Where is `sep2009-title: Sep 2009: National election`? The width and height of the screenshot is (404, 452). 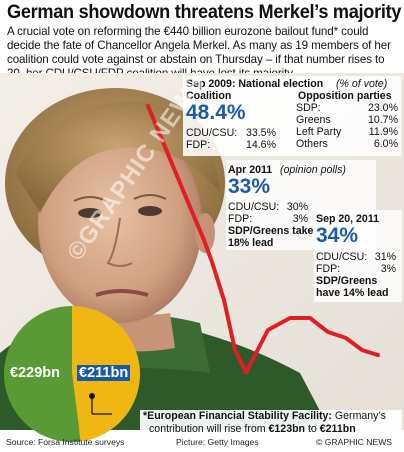 sep2009-title: Sep 2009: National election is located at coordinates (255, 84).